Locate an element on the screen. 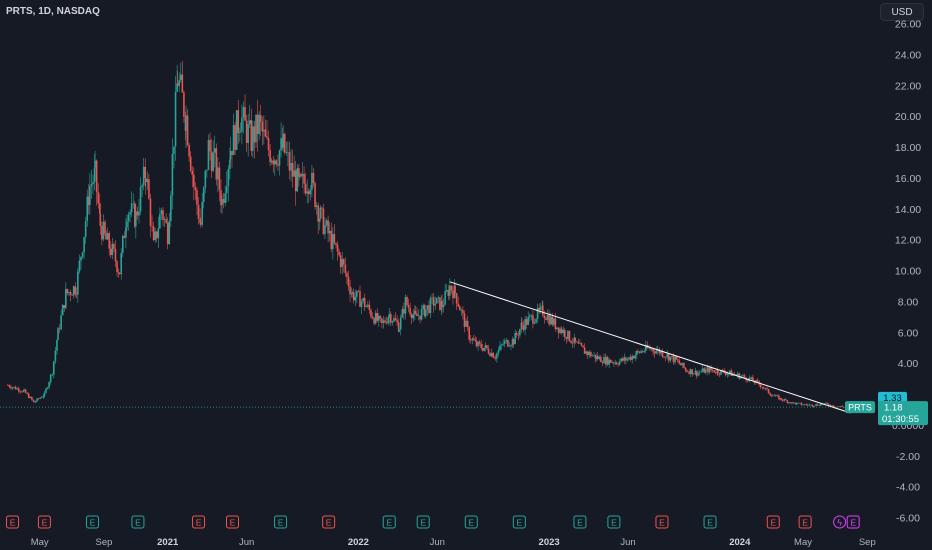 The height and width of the screenshot is (550, 932). last-price-label is located at coordinates (903, 413).